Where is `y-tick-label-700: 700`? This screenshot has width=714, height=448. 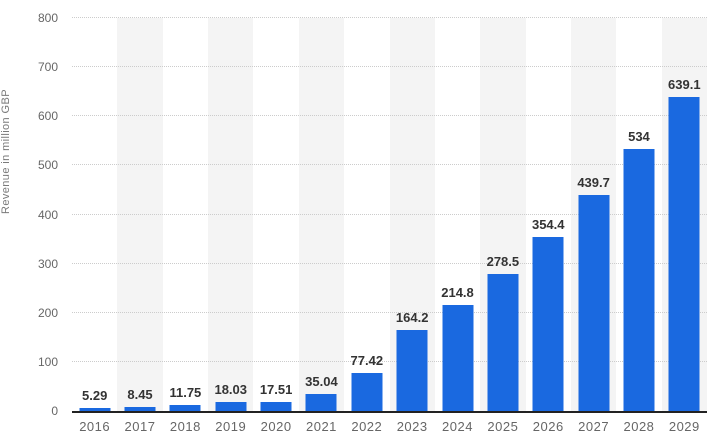
y-tick-label-700: 700 is located at coordinates (47, 67).